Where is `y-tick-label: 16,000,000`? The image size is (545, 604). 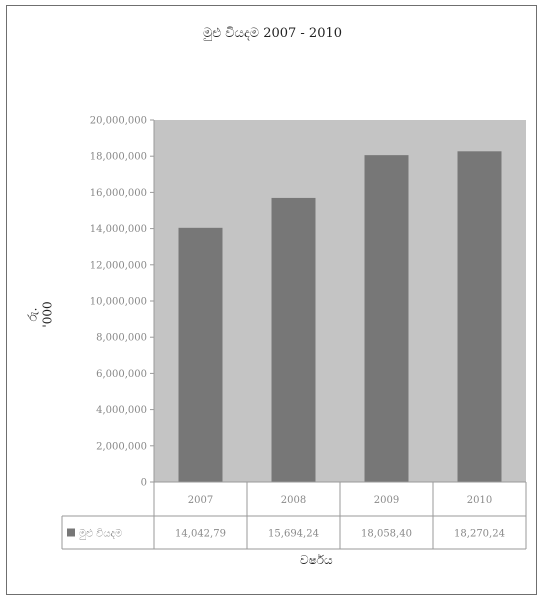
y-tick-label: 16,000,000 is located at coordinates (118, 193).